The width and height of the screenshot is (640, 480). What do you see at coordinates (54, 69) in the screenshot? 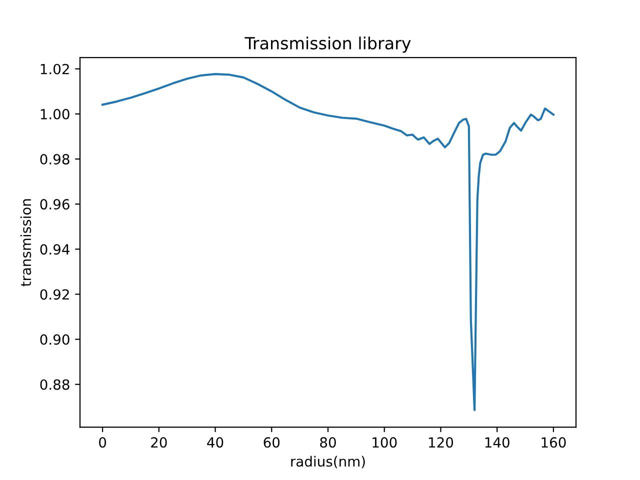
I see `y-tick-label: 1.02` at bounding box center [54, 69].